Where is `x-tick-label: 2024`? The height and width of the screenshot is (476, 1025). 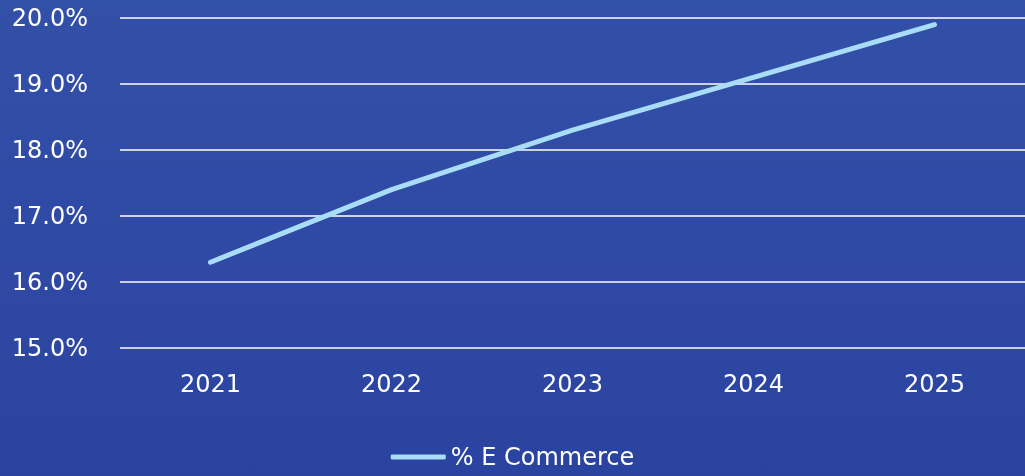 x-tick-label: 2024 is located at coordinates (753, 384).